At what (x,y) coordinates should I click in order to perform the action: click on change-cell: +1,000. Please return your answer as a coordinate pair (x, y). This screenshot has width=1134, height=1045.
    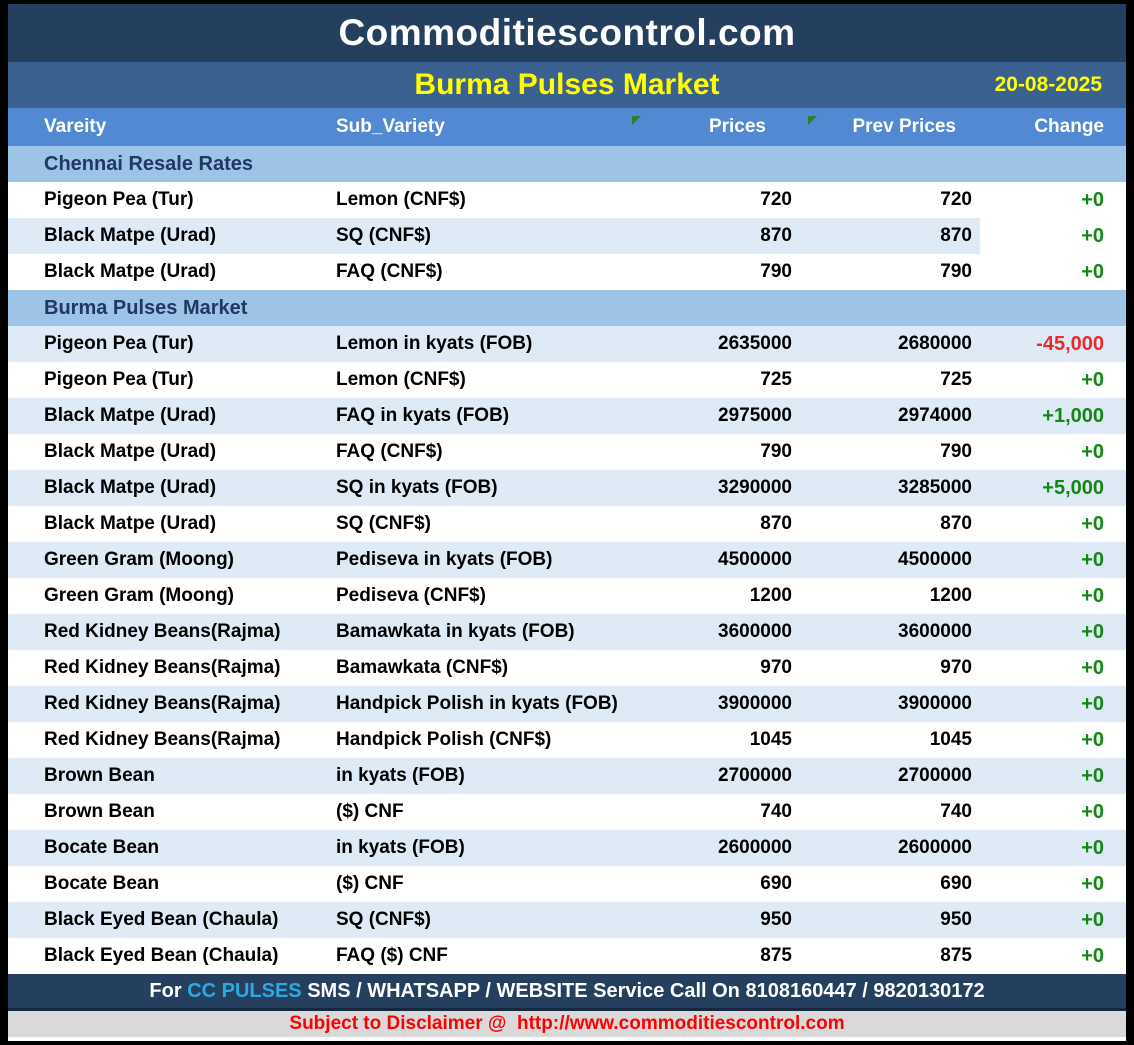
    Looking at the image, I should click on (1073, 415).